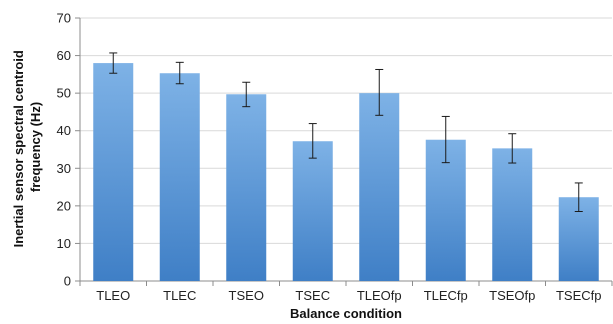 Image resolution: width=613 pixels, height=324 pixels. Describe the element at coordinates (64, 168) in the screenshot. I see `y-tick-label: 30` at that location.